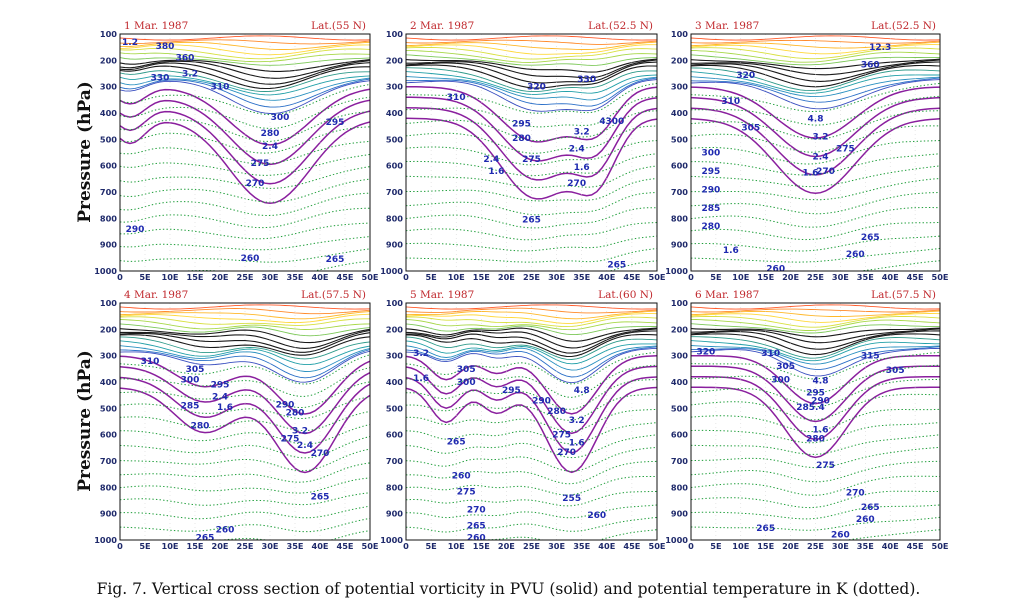 This screenshot has width=1017, height=608. Describe the element at coordinates (870, 357) in the screenshot. I see `contour-label: 315` at that location.